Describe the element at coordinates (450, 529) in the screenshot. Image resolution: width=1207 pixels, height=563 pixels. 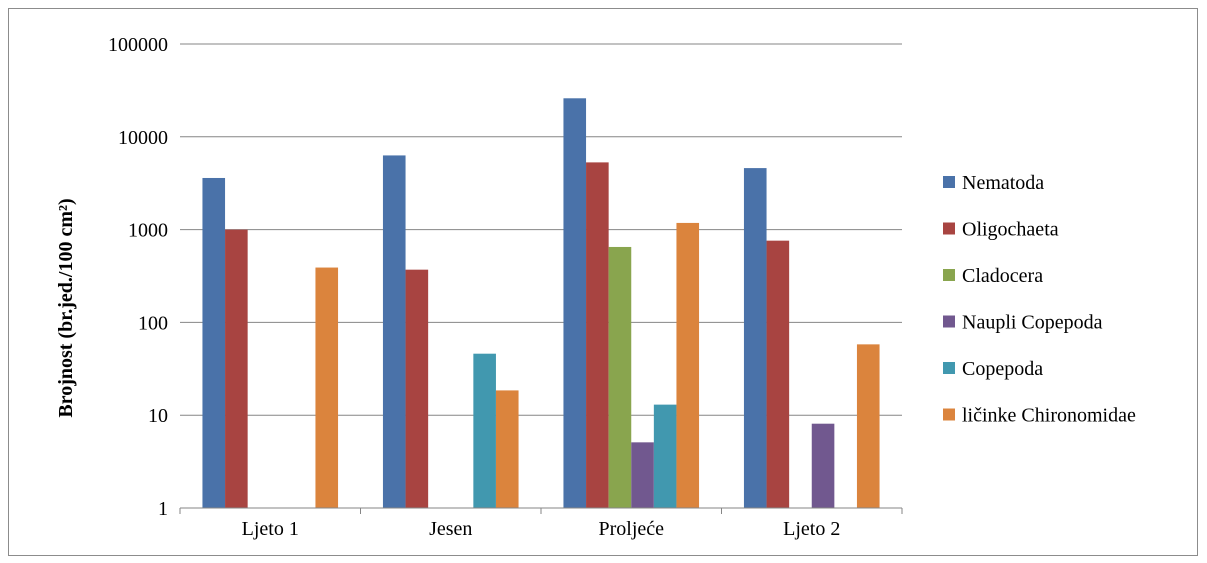
I see `x-tick-label: Jesen` at that location.